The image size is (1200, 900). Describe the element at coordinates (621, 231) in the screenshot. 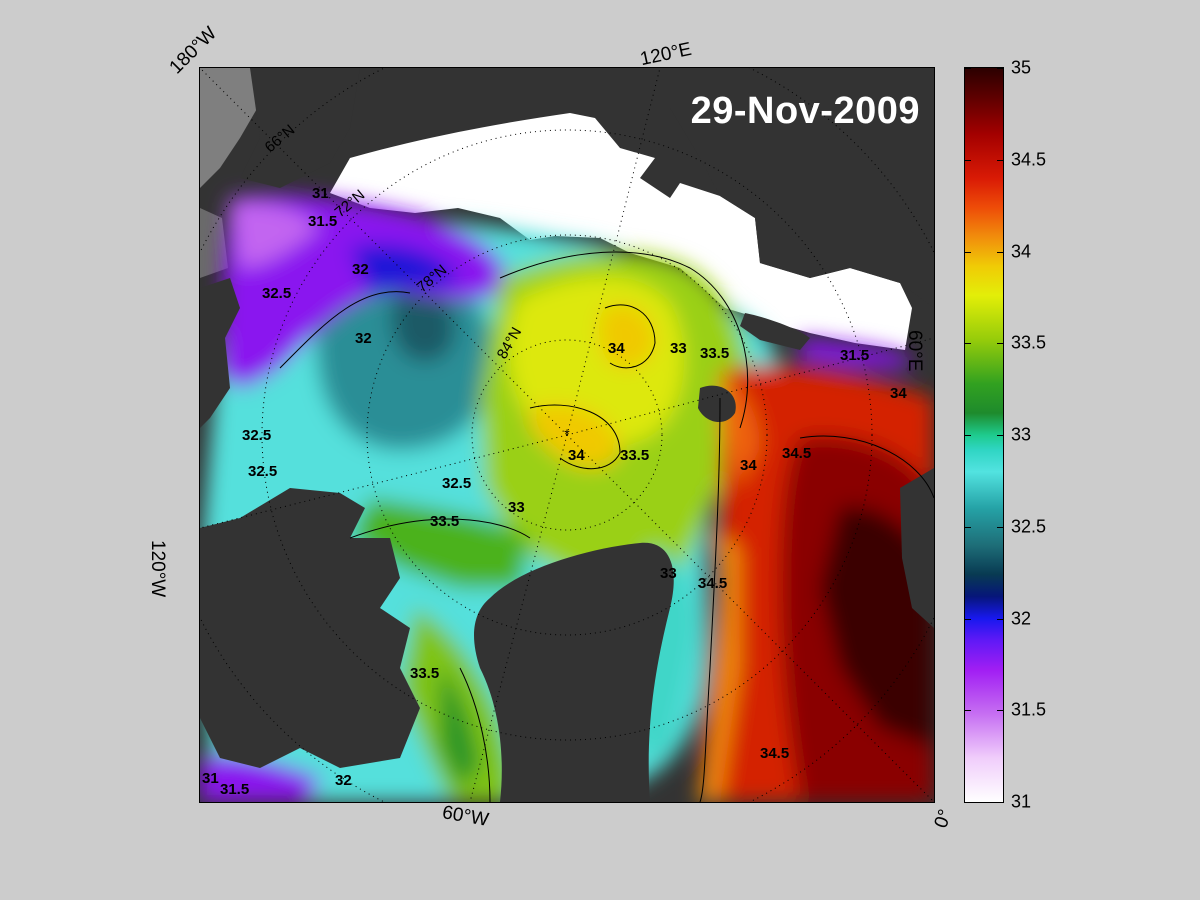

I see `sea-ice-region` at that location.